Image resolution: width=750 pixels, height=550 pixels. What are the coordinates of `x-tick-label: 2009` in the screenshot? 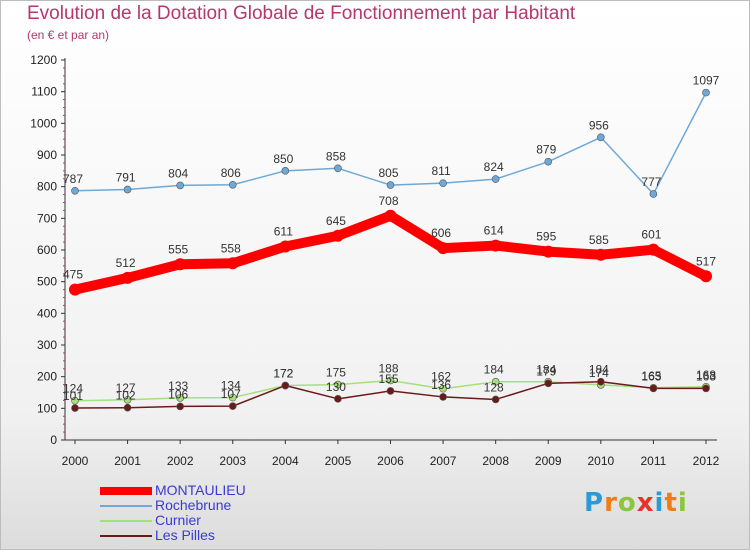 It's located at (548, 461).